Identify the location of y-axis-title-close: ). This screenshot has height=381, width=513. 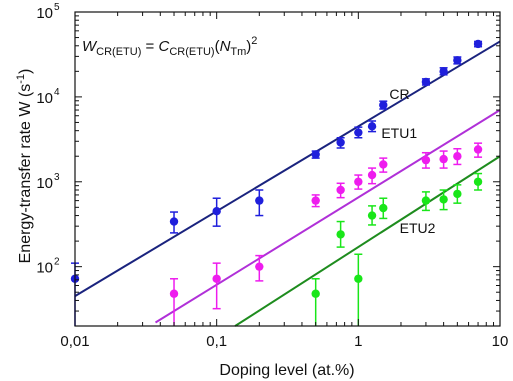
(25, 71).